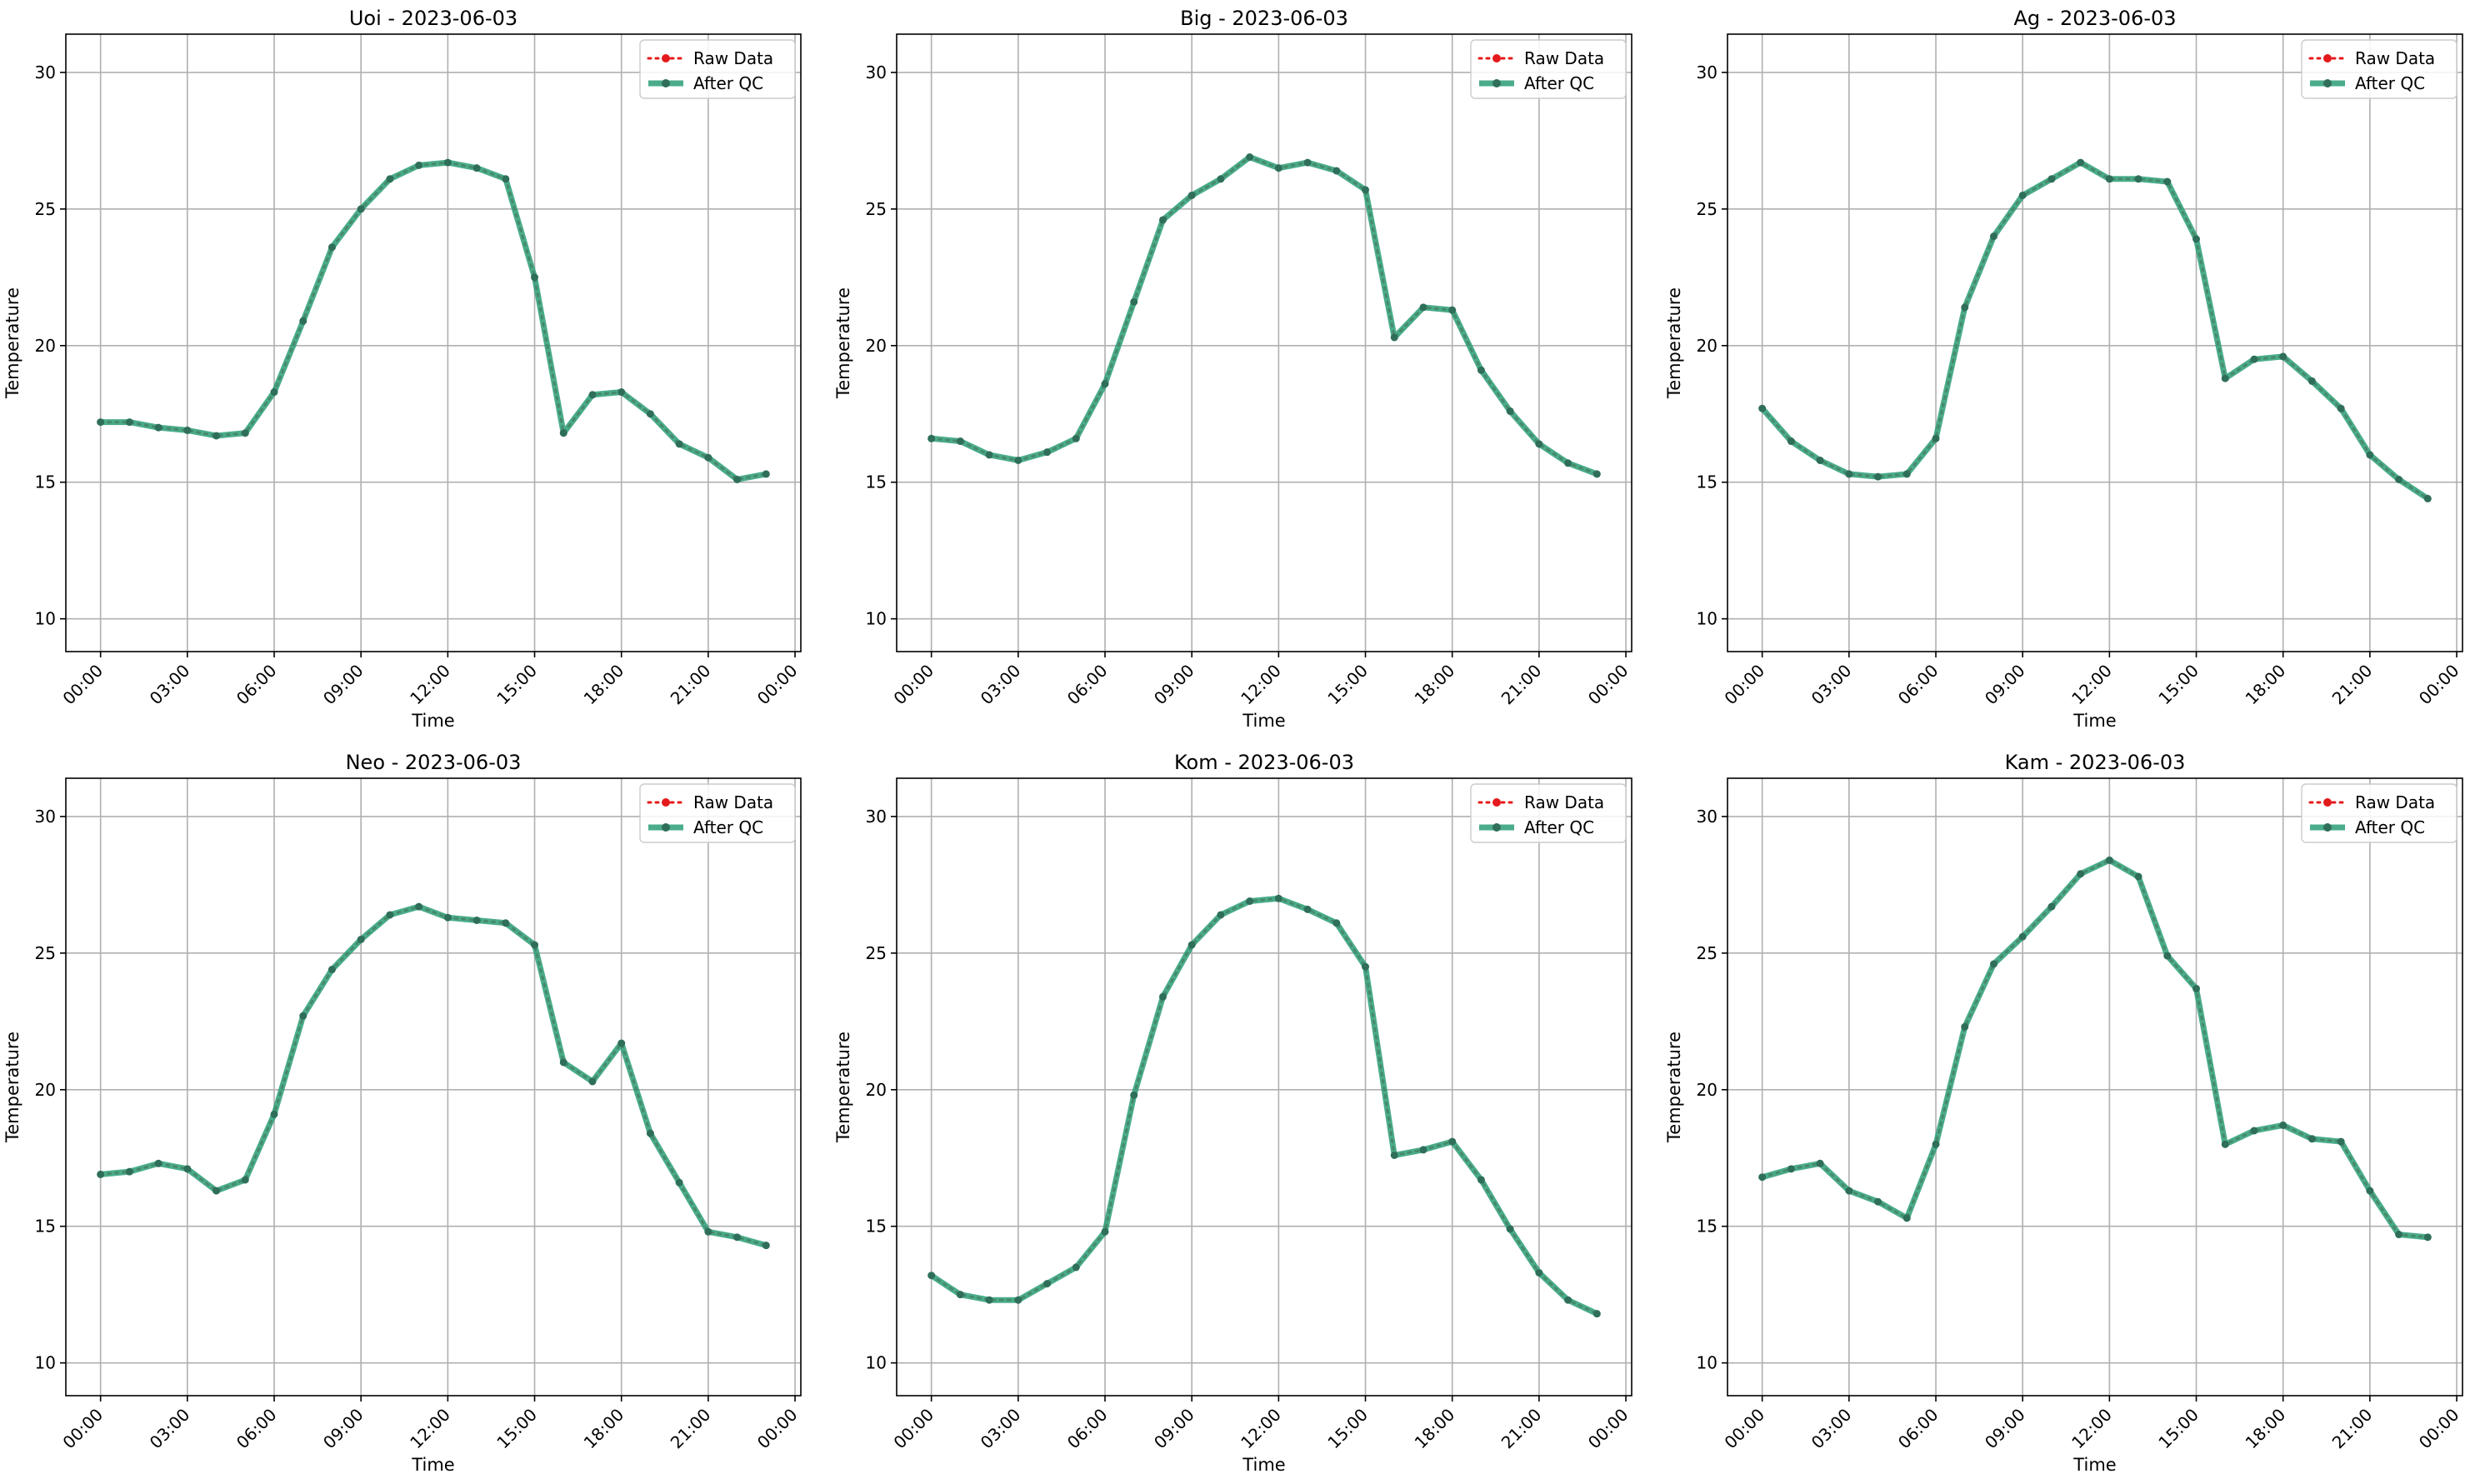  What do you see at coordinates (1435, 685) in the screenshot?
I see `x-tick-label: 18:00` at bounding box center [1435, 685].